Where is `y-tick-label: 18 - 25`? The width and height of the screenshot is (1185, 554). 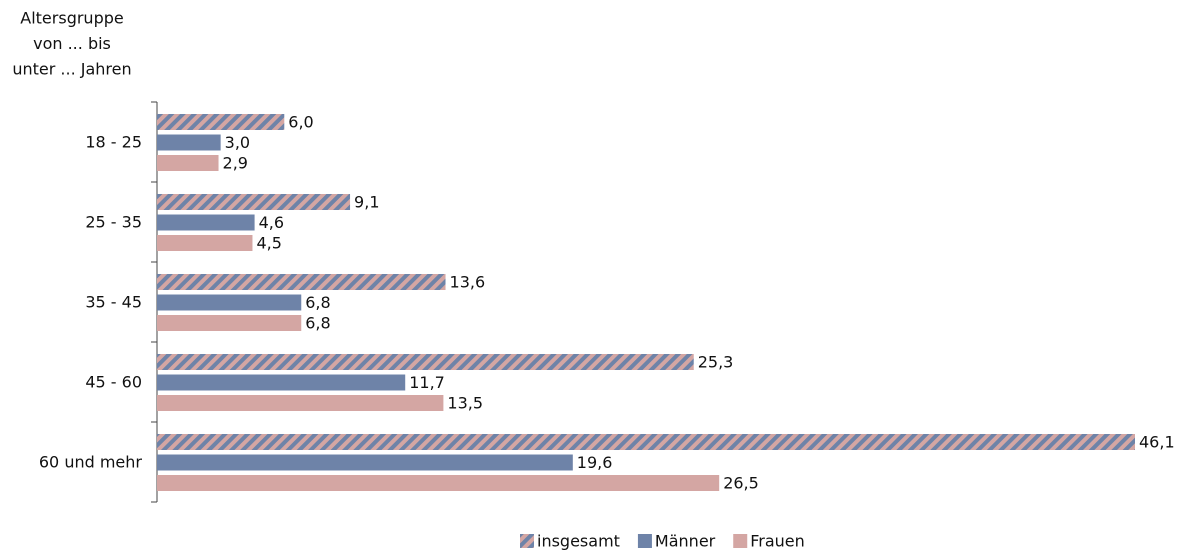
y-tick-label: 18 - 25 is located at coordinates (113, 142).